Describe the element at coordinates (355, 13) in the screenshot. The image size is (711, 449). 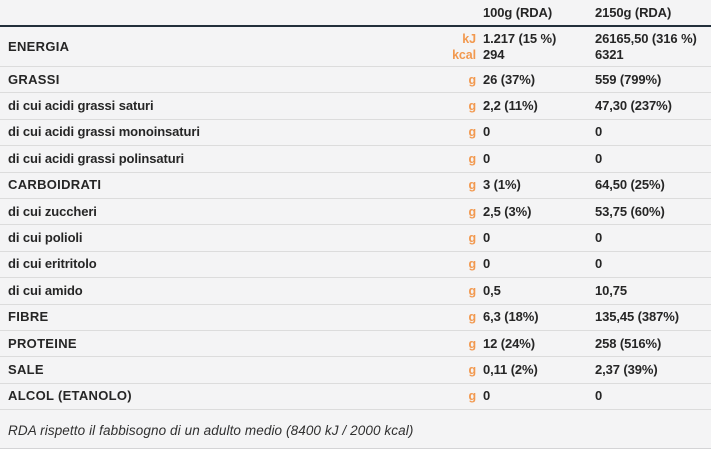
I see `table-header-row: 100g (RDA) 2150g (RDA)` at that location.